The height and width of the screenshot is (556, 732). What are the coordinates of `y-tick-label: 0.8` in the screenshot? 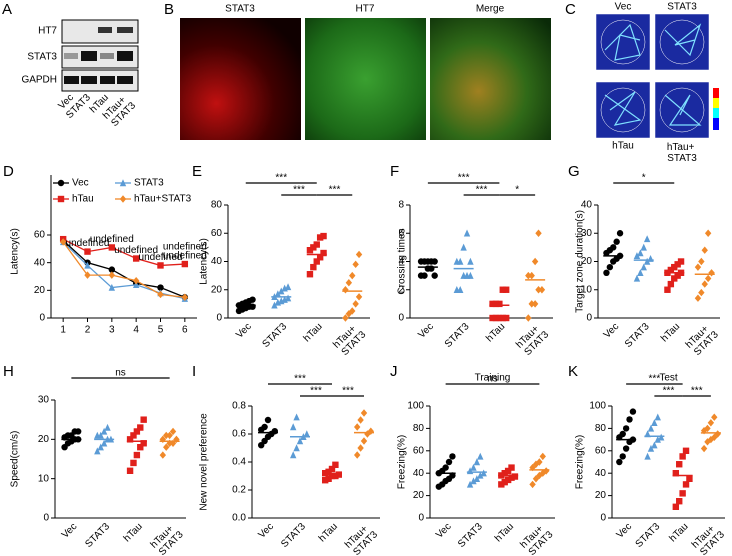 It's located at (239, 406).